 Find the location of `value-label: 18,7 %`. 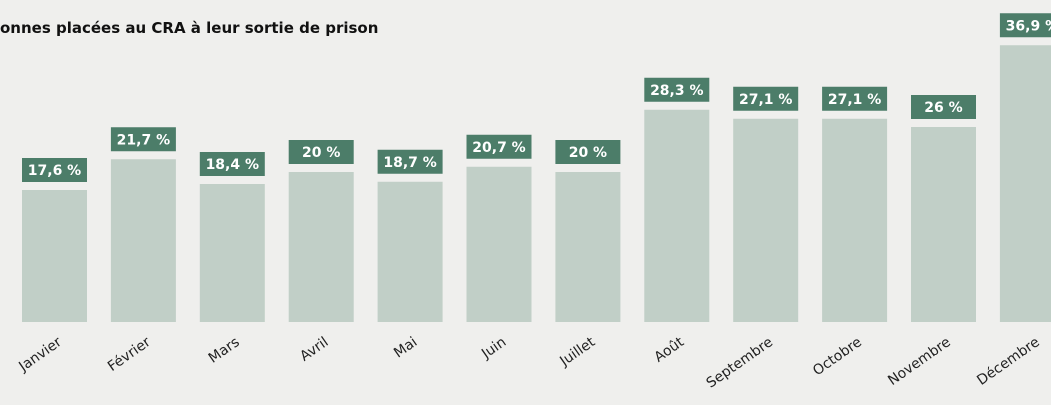

value-label: 18,7 % is located at coordinates (409, 163).